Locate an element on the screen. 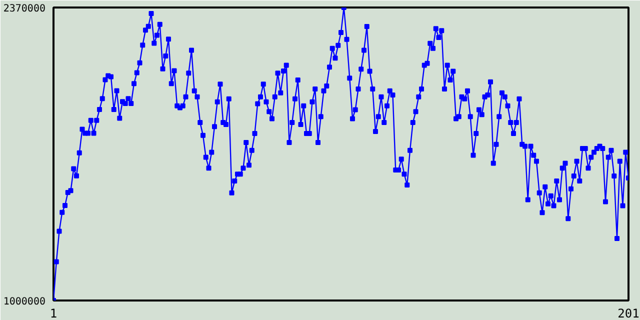 The height and width of the screenshot is (320, 640). x-tick-label: 1 is located at coordinates (54, 313).